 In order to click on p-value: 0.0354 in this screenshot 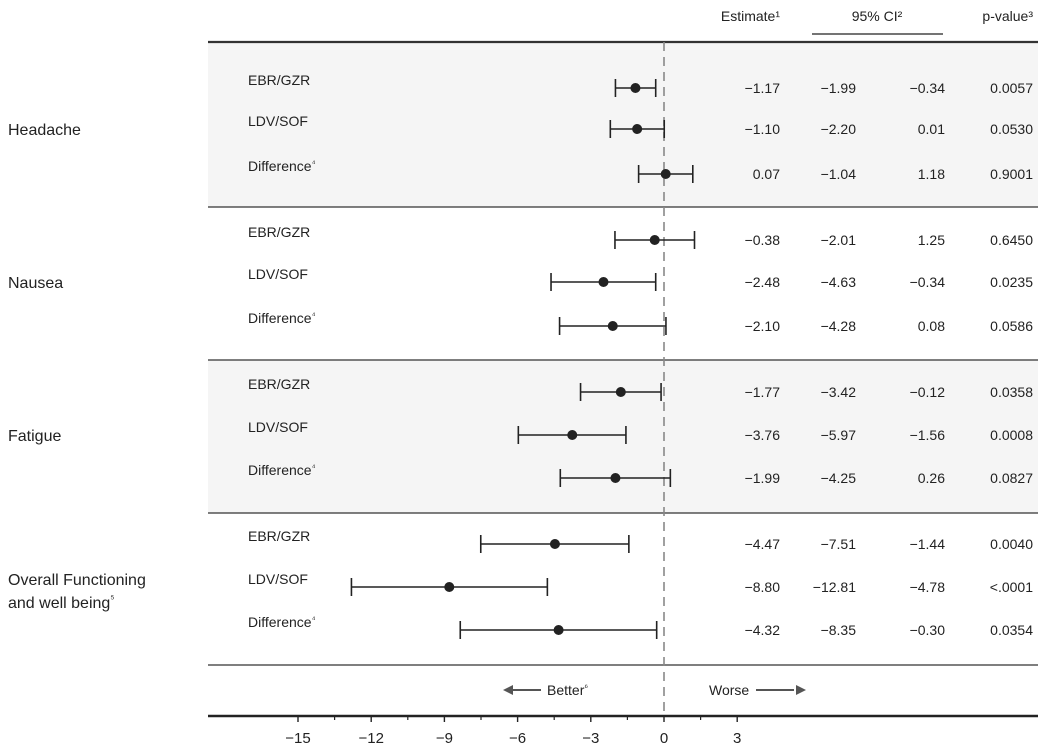, I will do `click(1011, 630)`.